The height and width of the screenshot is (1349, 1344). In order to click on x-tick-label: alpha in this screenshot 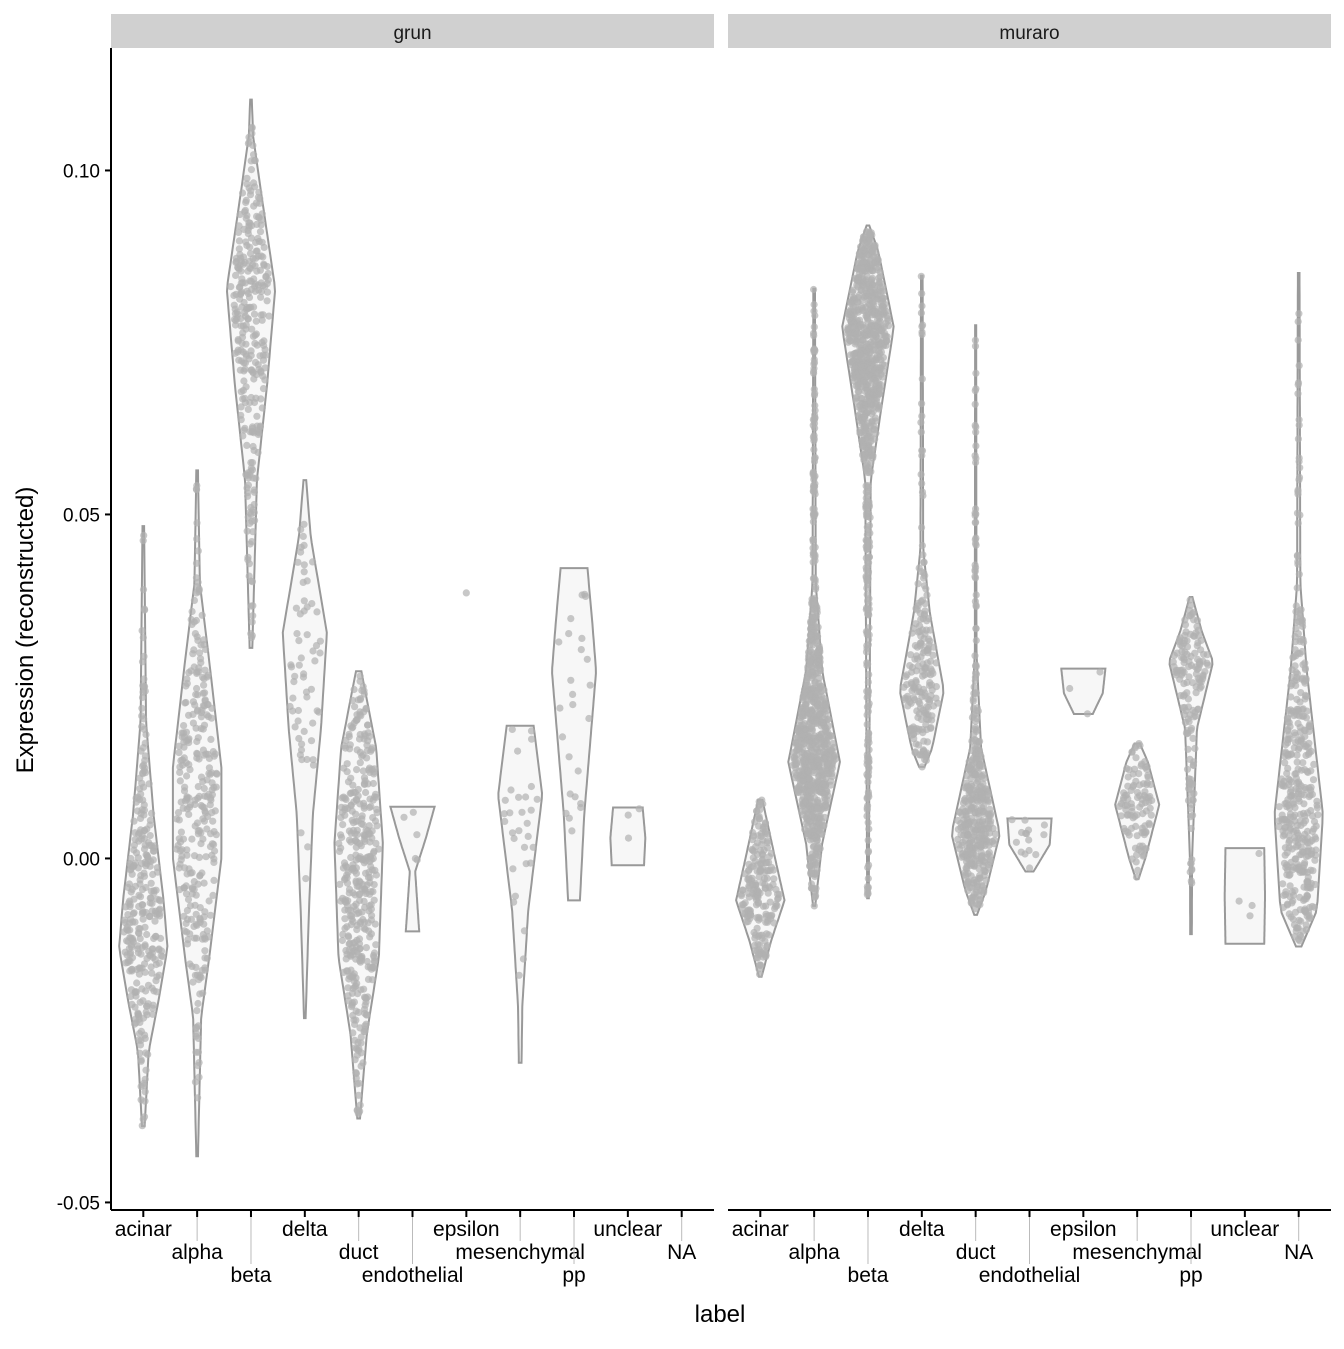, I will do `click(197, 1252)`.